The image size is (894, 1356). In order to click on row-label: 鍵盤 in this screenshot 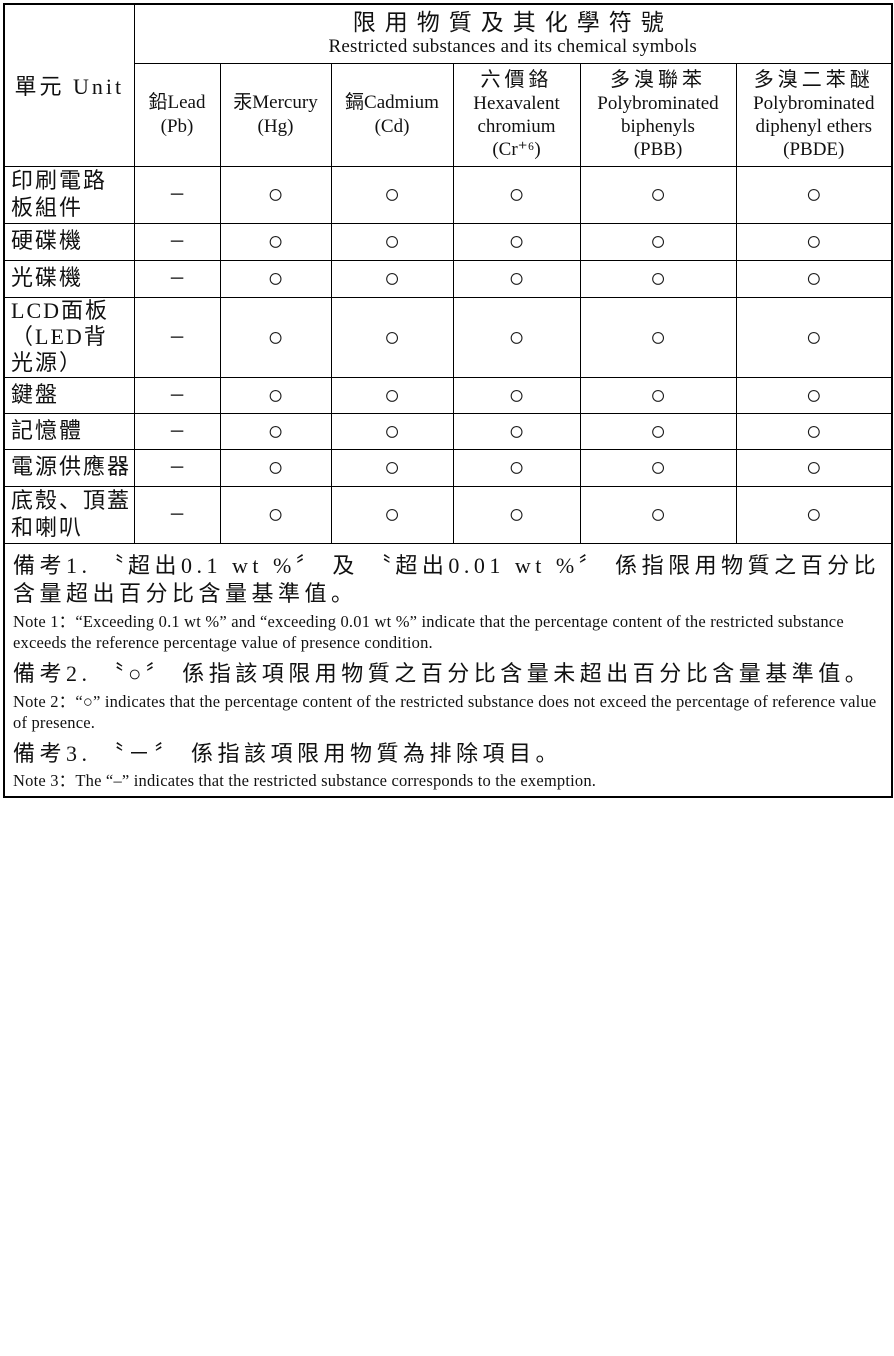, I will do `click(69, 395)`.